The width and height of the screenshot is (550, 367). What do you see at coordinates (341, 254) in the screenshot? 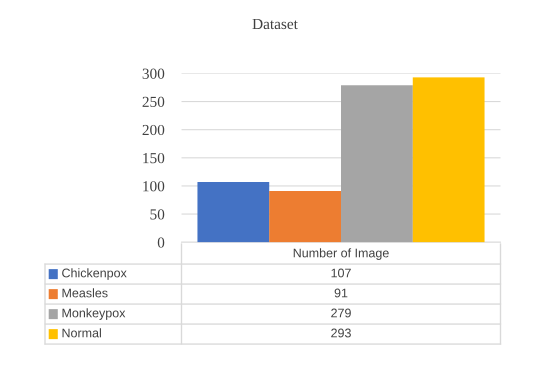
I see `x-tick-label: Number of Image` at bounding box center [341, 254].